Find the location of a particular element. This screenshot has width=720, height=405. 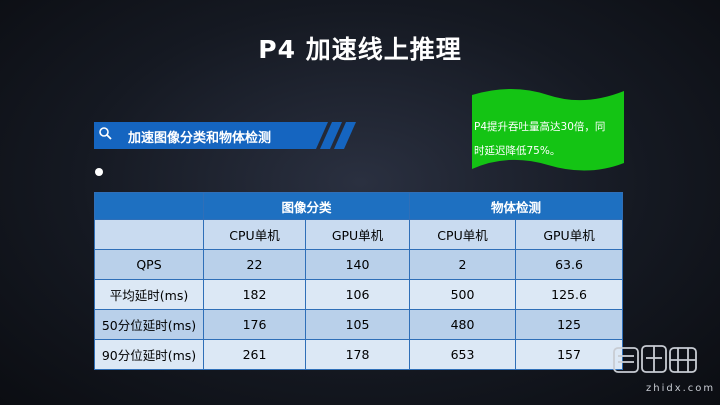

table-cell: 480 is located at coordinates (463, 324).